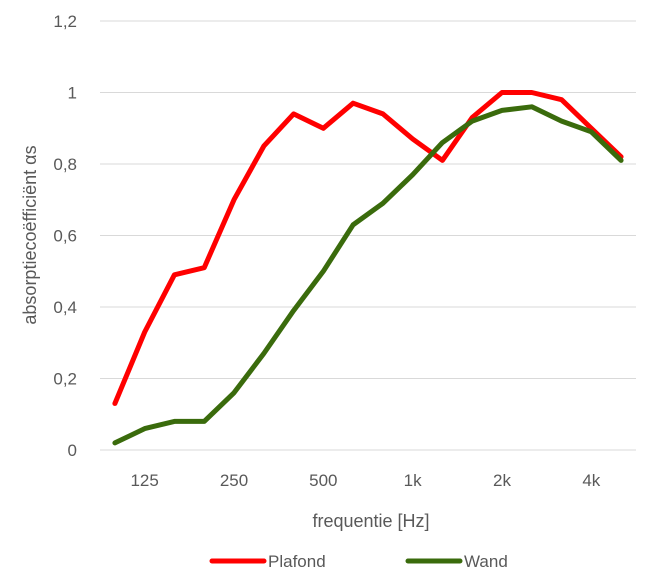  What do you see at coordinates (365, 480) in the screenshot?
I see `x-axis-tick-labels: 125 250 500 1k 2k 4k` at bounding box center [365, 480].